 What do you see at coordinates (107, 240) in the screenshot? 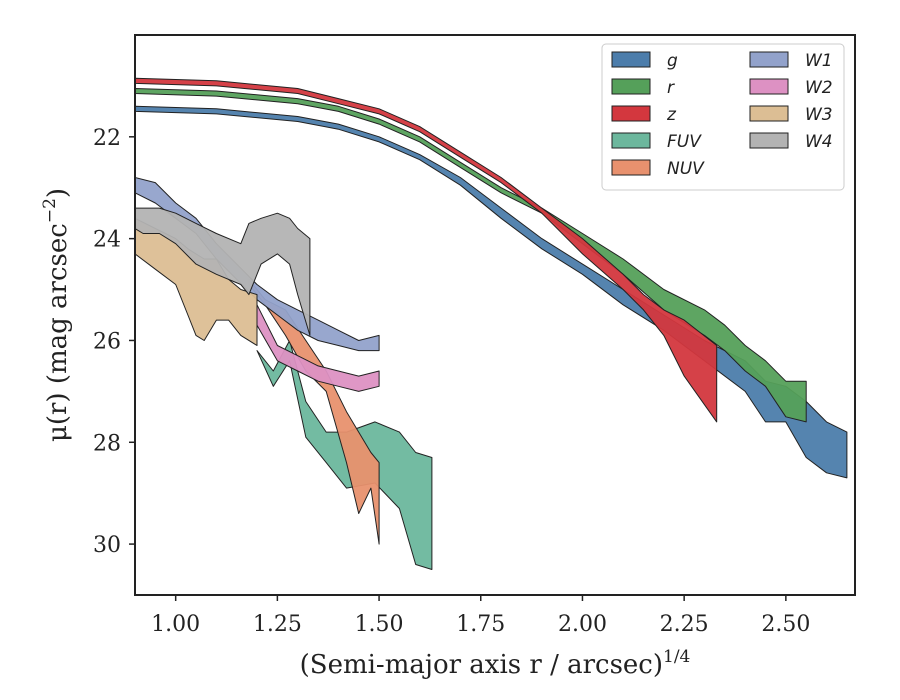
I see `y-tick-label: 24` at bounding box center [107, 240].